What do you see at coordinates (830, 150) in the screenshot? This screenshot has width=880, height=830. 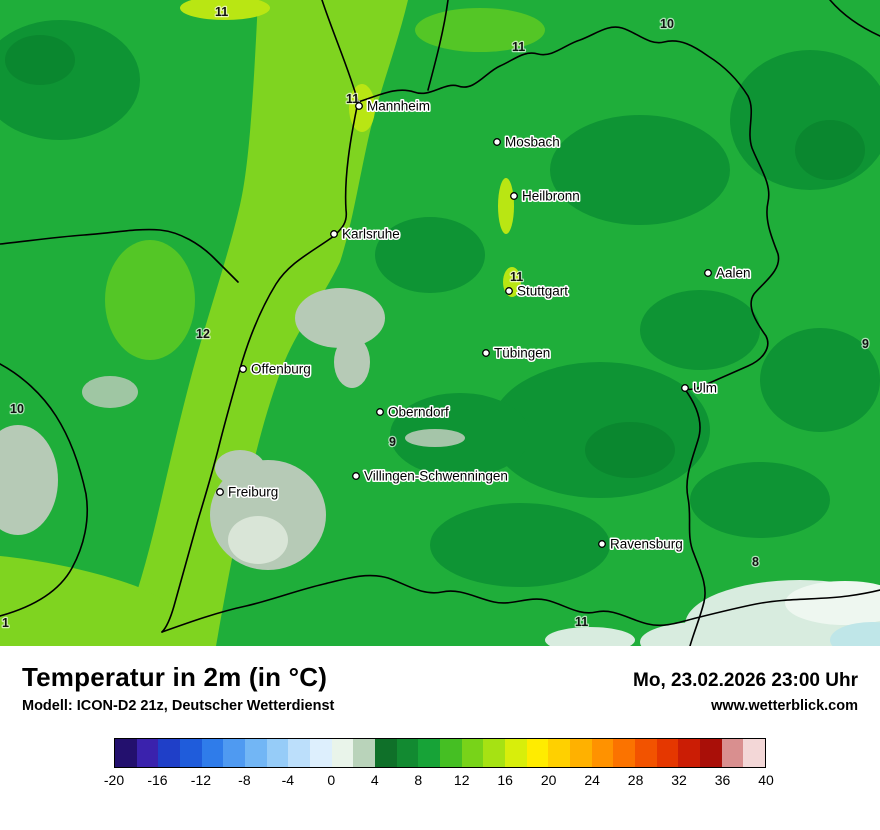 I see `terrain-cooler-patch` at bounding box center [830, 150].